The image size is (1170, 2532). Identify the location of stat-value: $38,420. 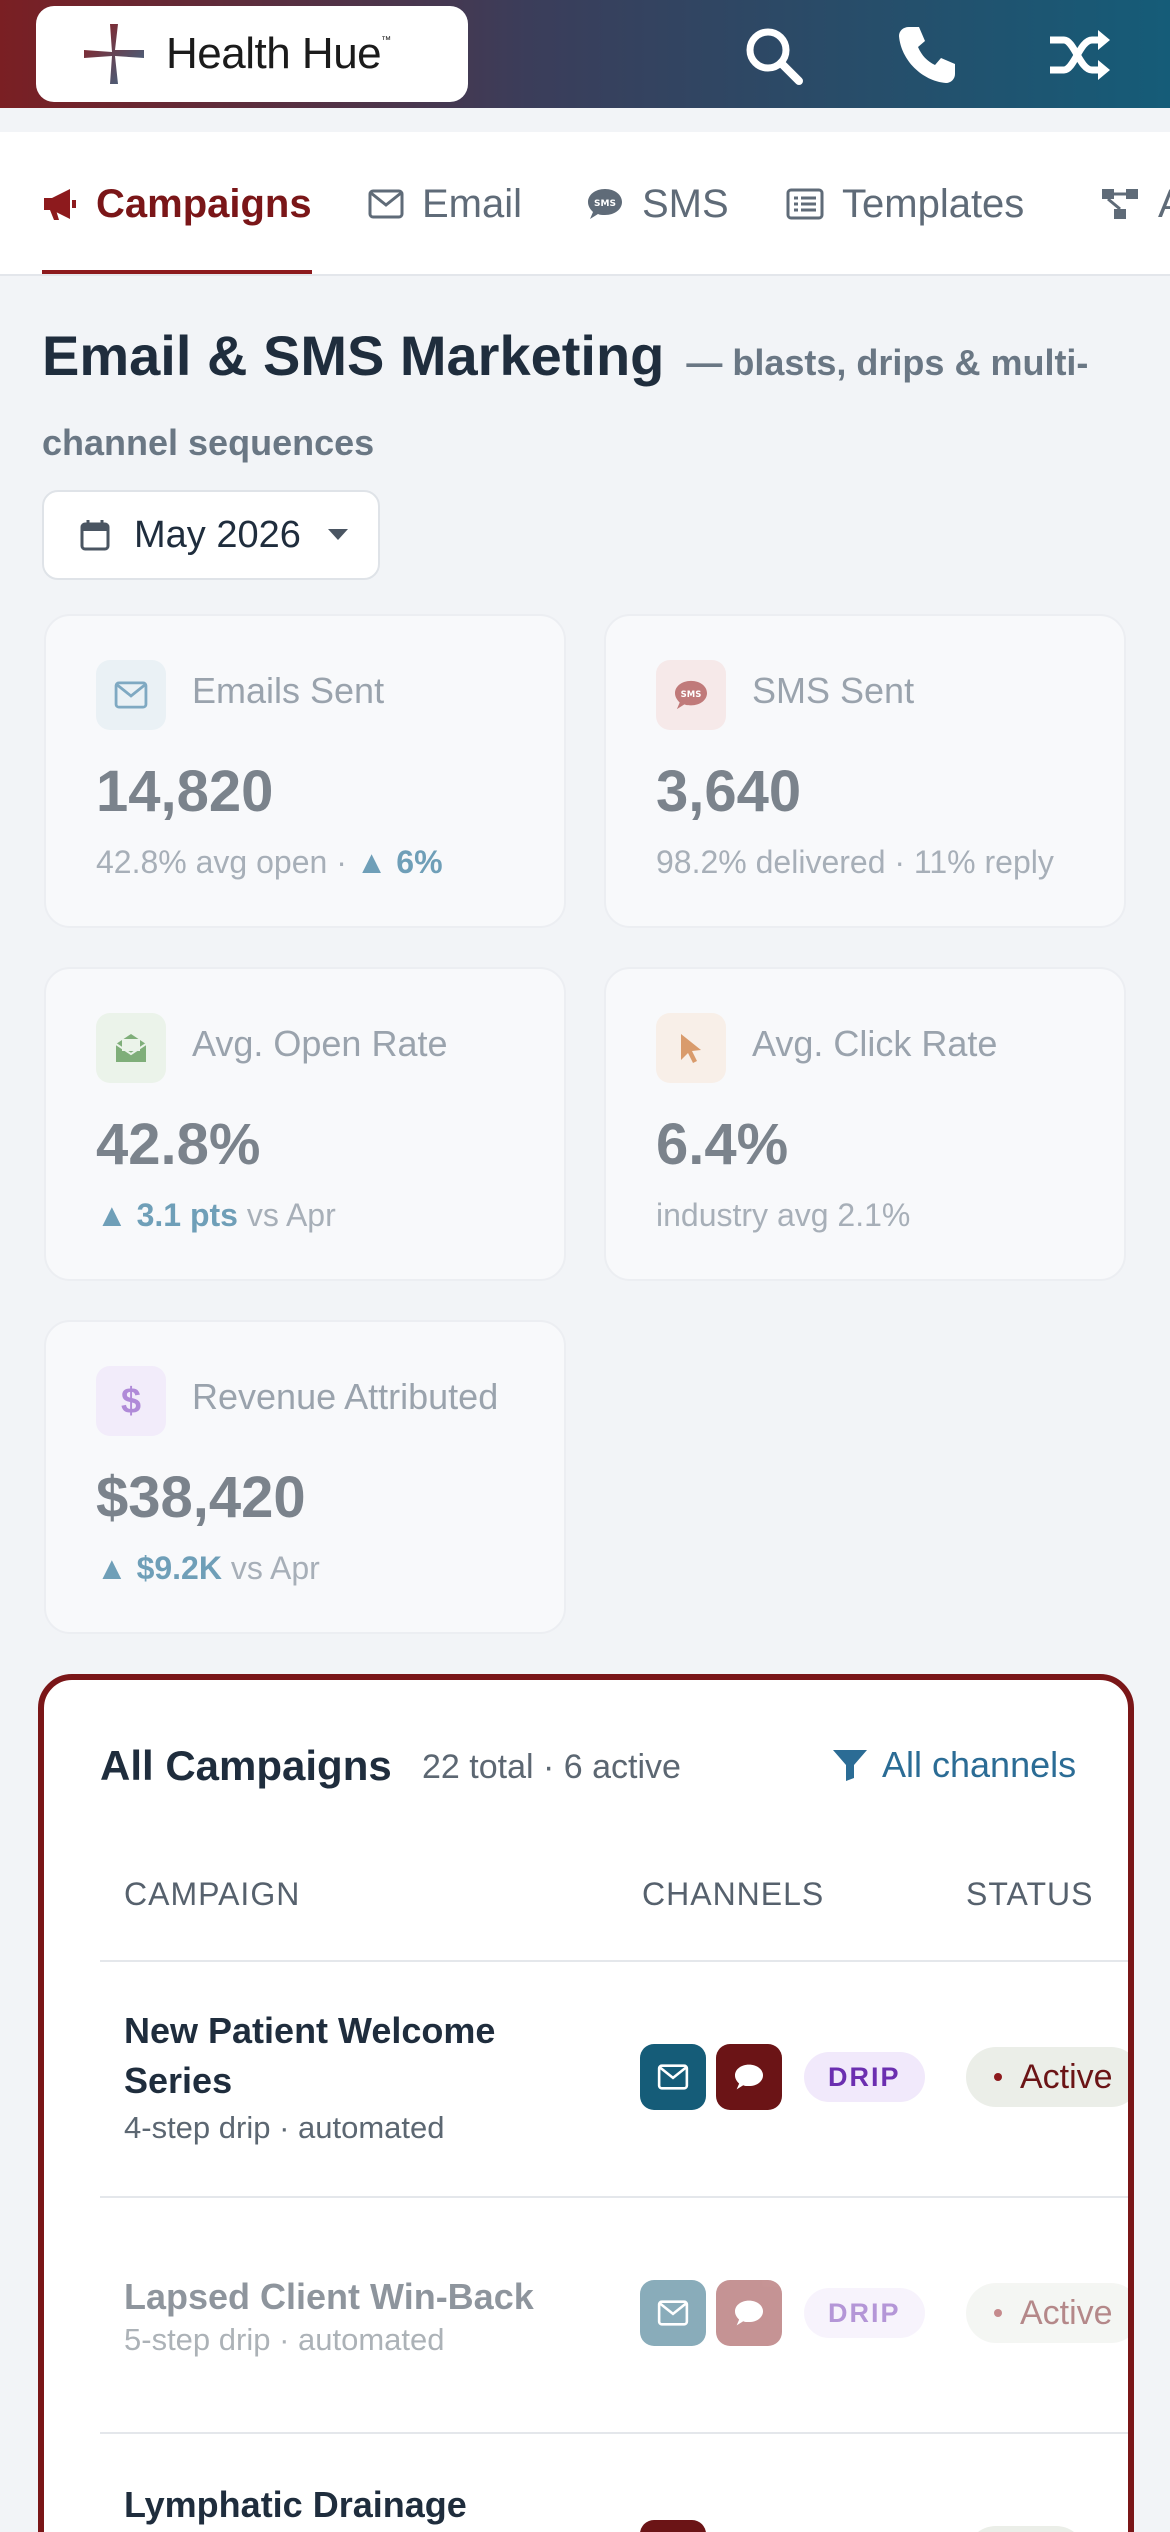
(201, 1497).